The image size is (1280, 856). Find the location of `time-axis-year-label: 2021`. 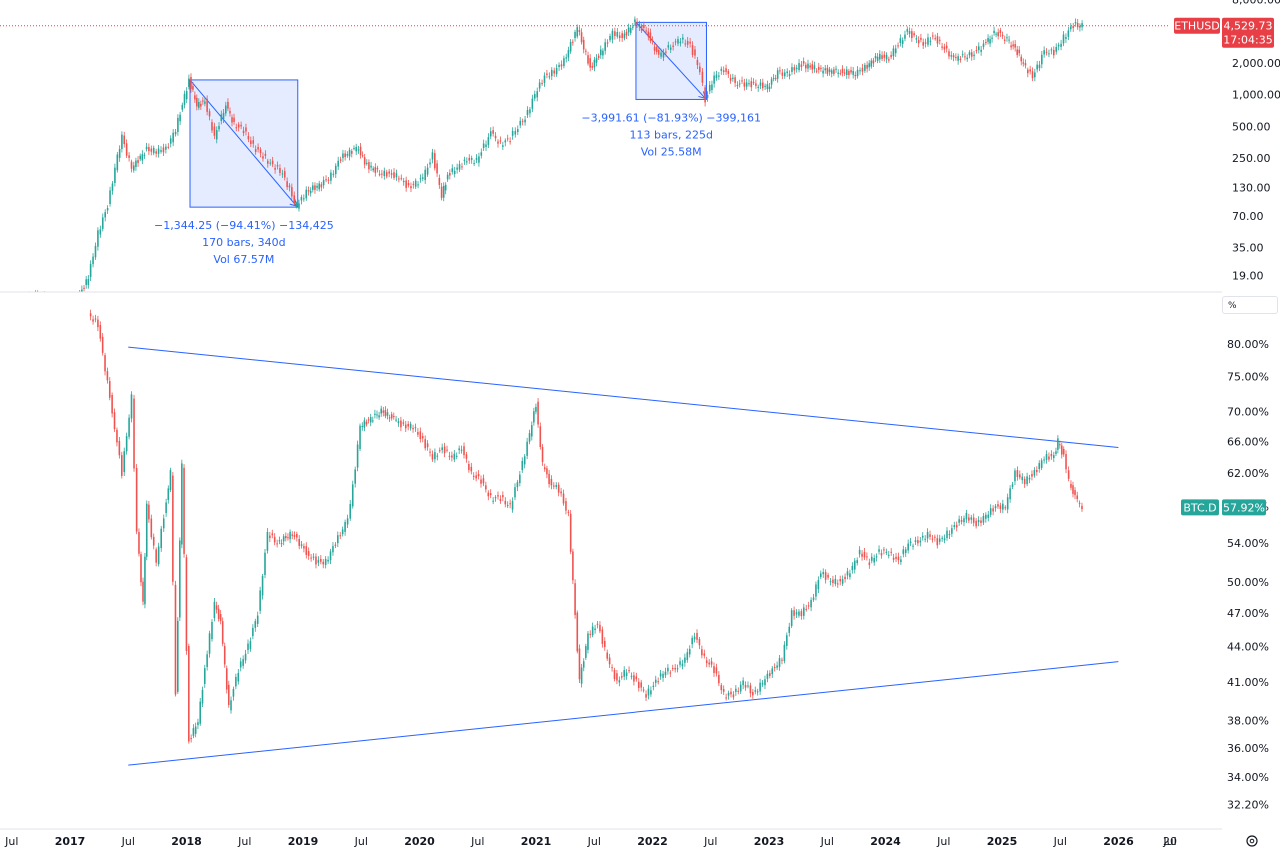

time-axis-year-label: 2021 is located at coordinates (536, 841).